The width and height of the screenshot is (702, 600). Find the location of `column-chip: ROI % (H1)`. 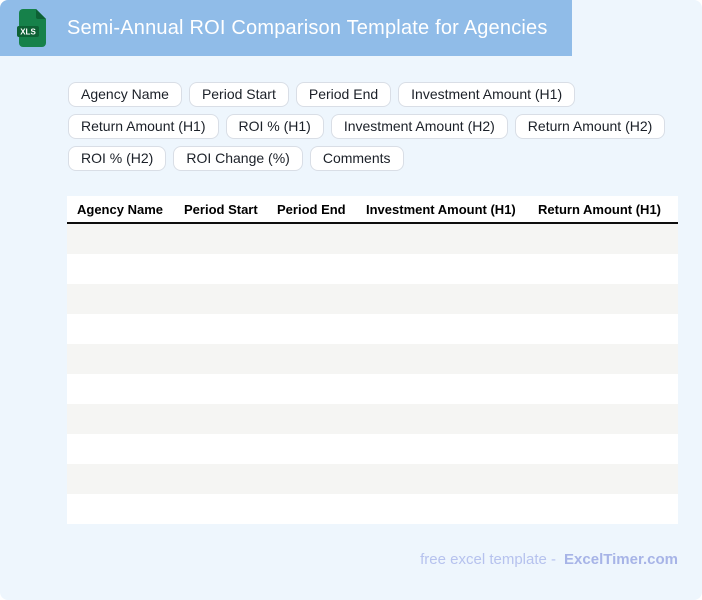

column-chip: ROI % (H1) is located at coordinates (274, 126).